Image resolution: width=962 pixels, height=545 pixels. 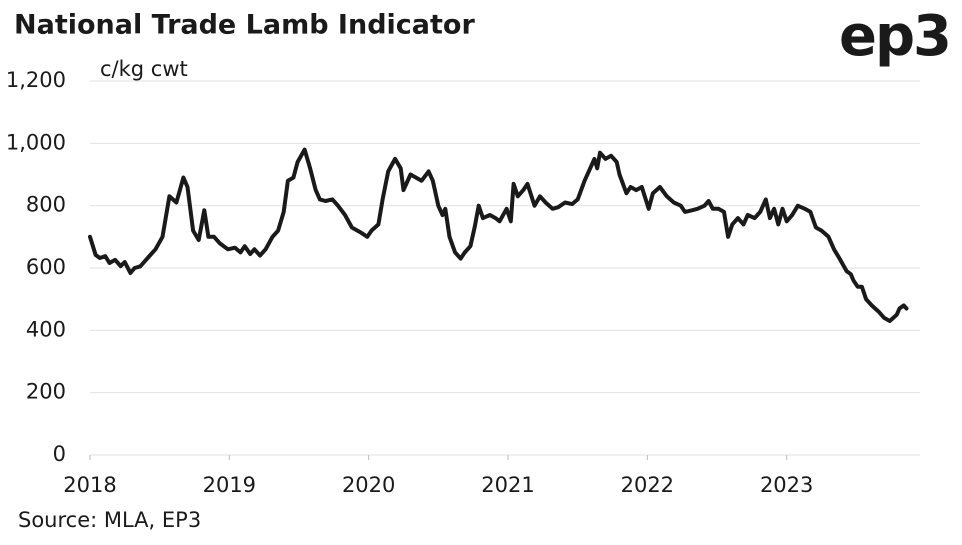 What do you see at coordinates (89, 485) in the screenshot?
I see `x-tick-label: 2018` at bounding box center [89, 485].